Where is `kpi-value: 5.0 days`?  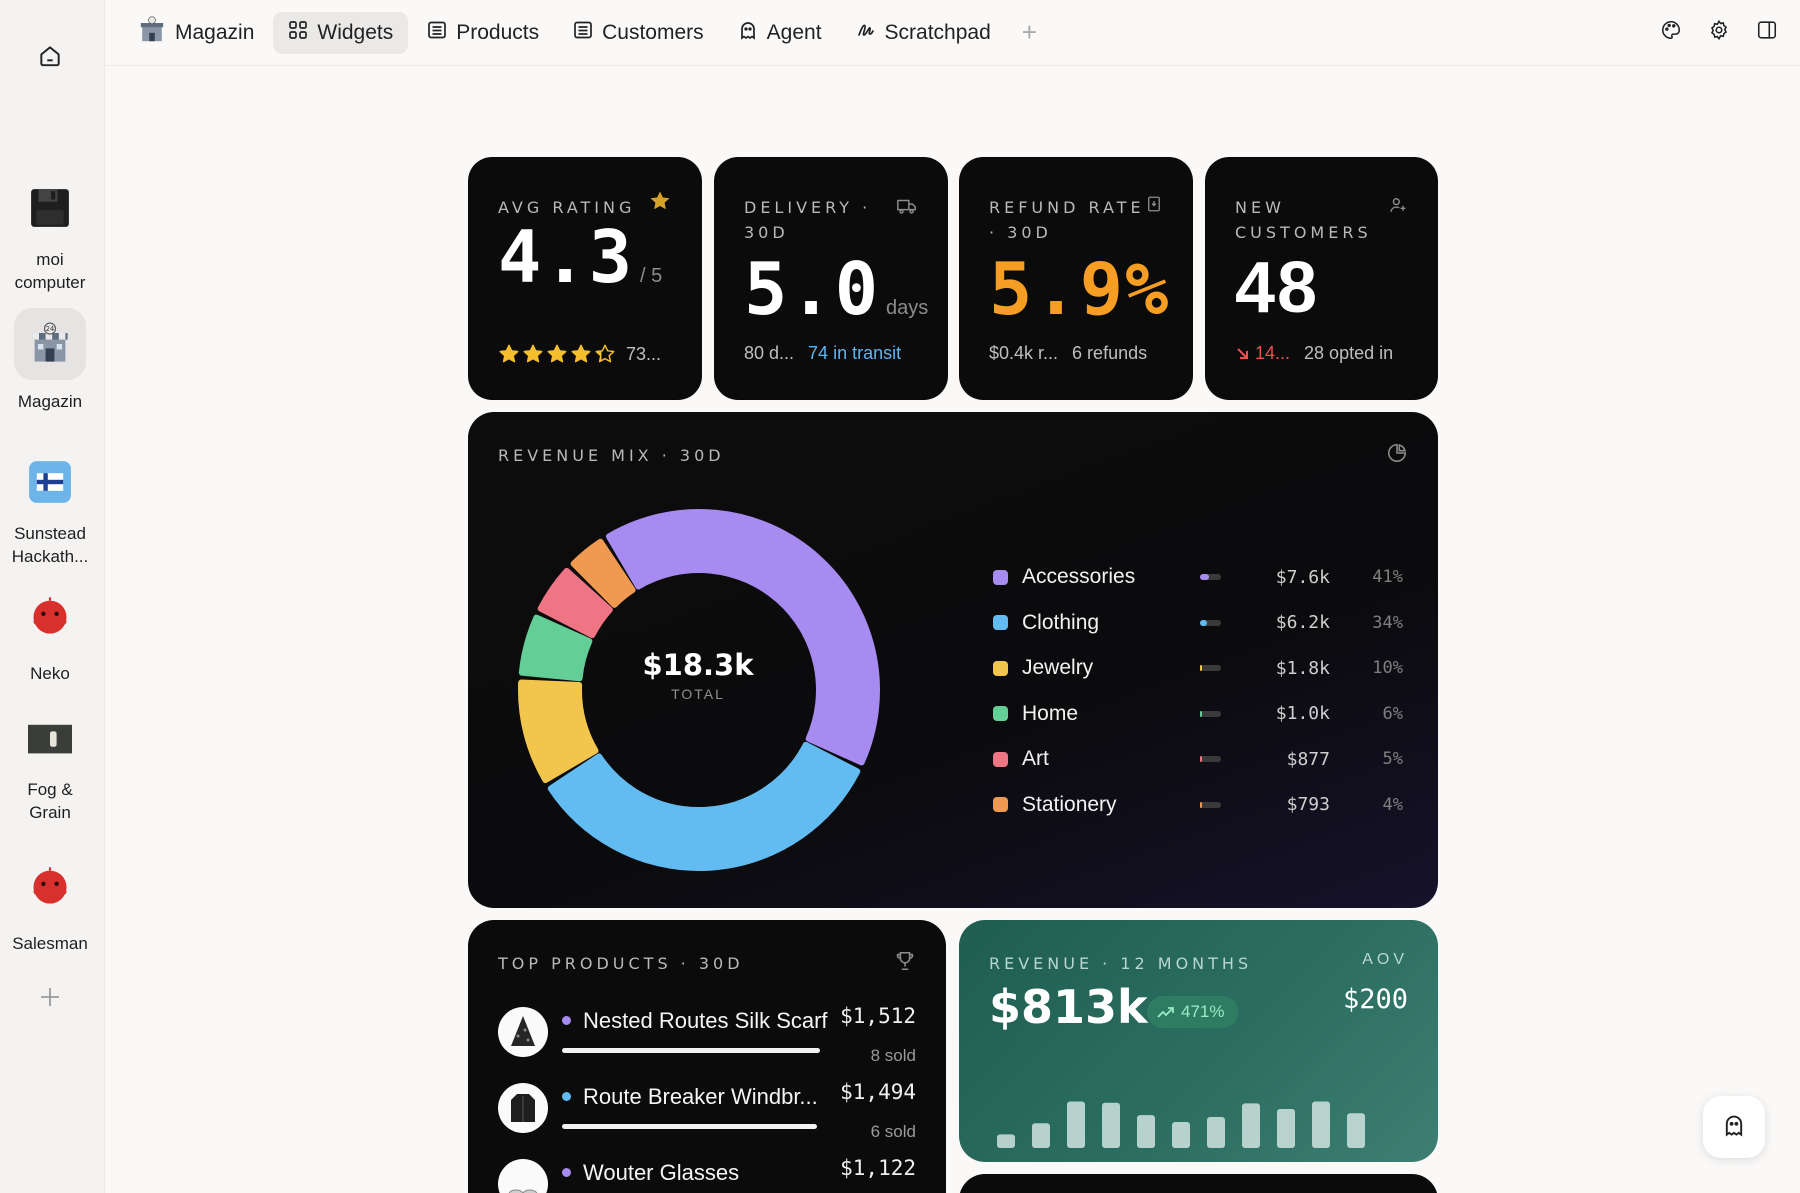 kpi-value: 5.0 days is located at coordinates (836, 289).